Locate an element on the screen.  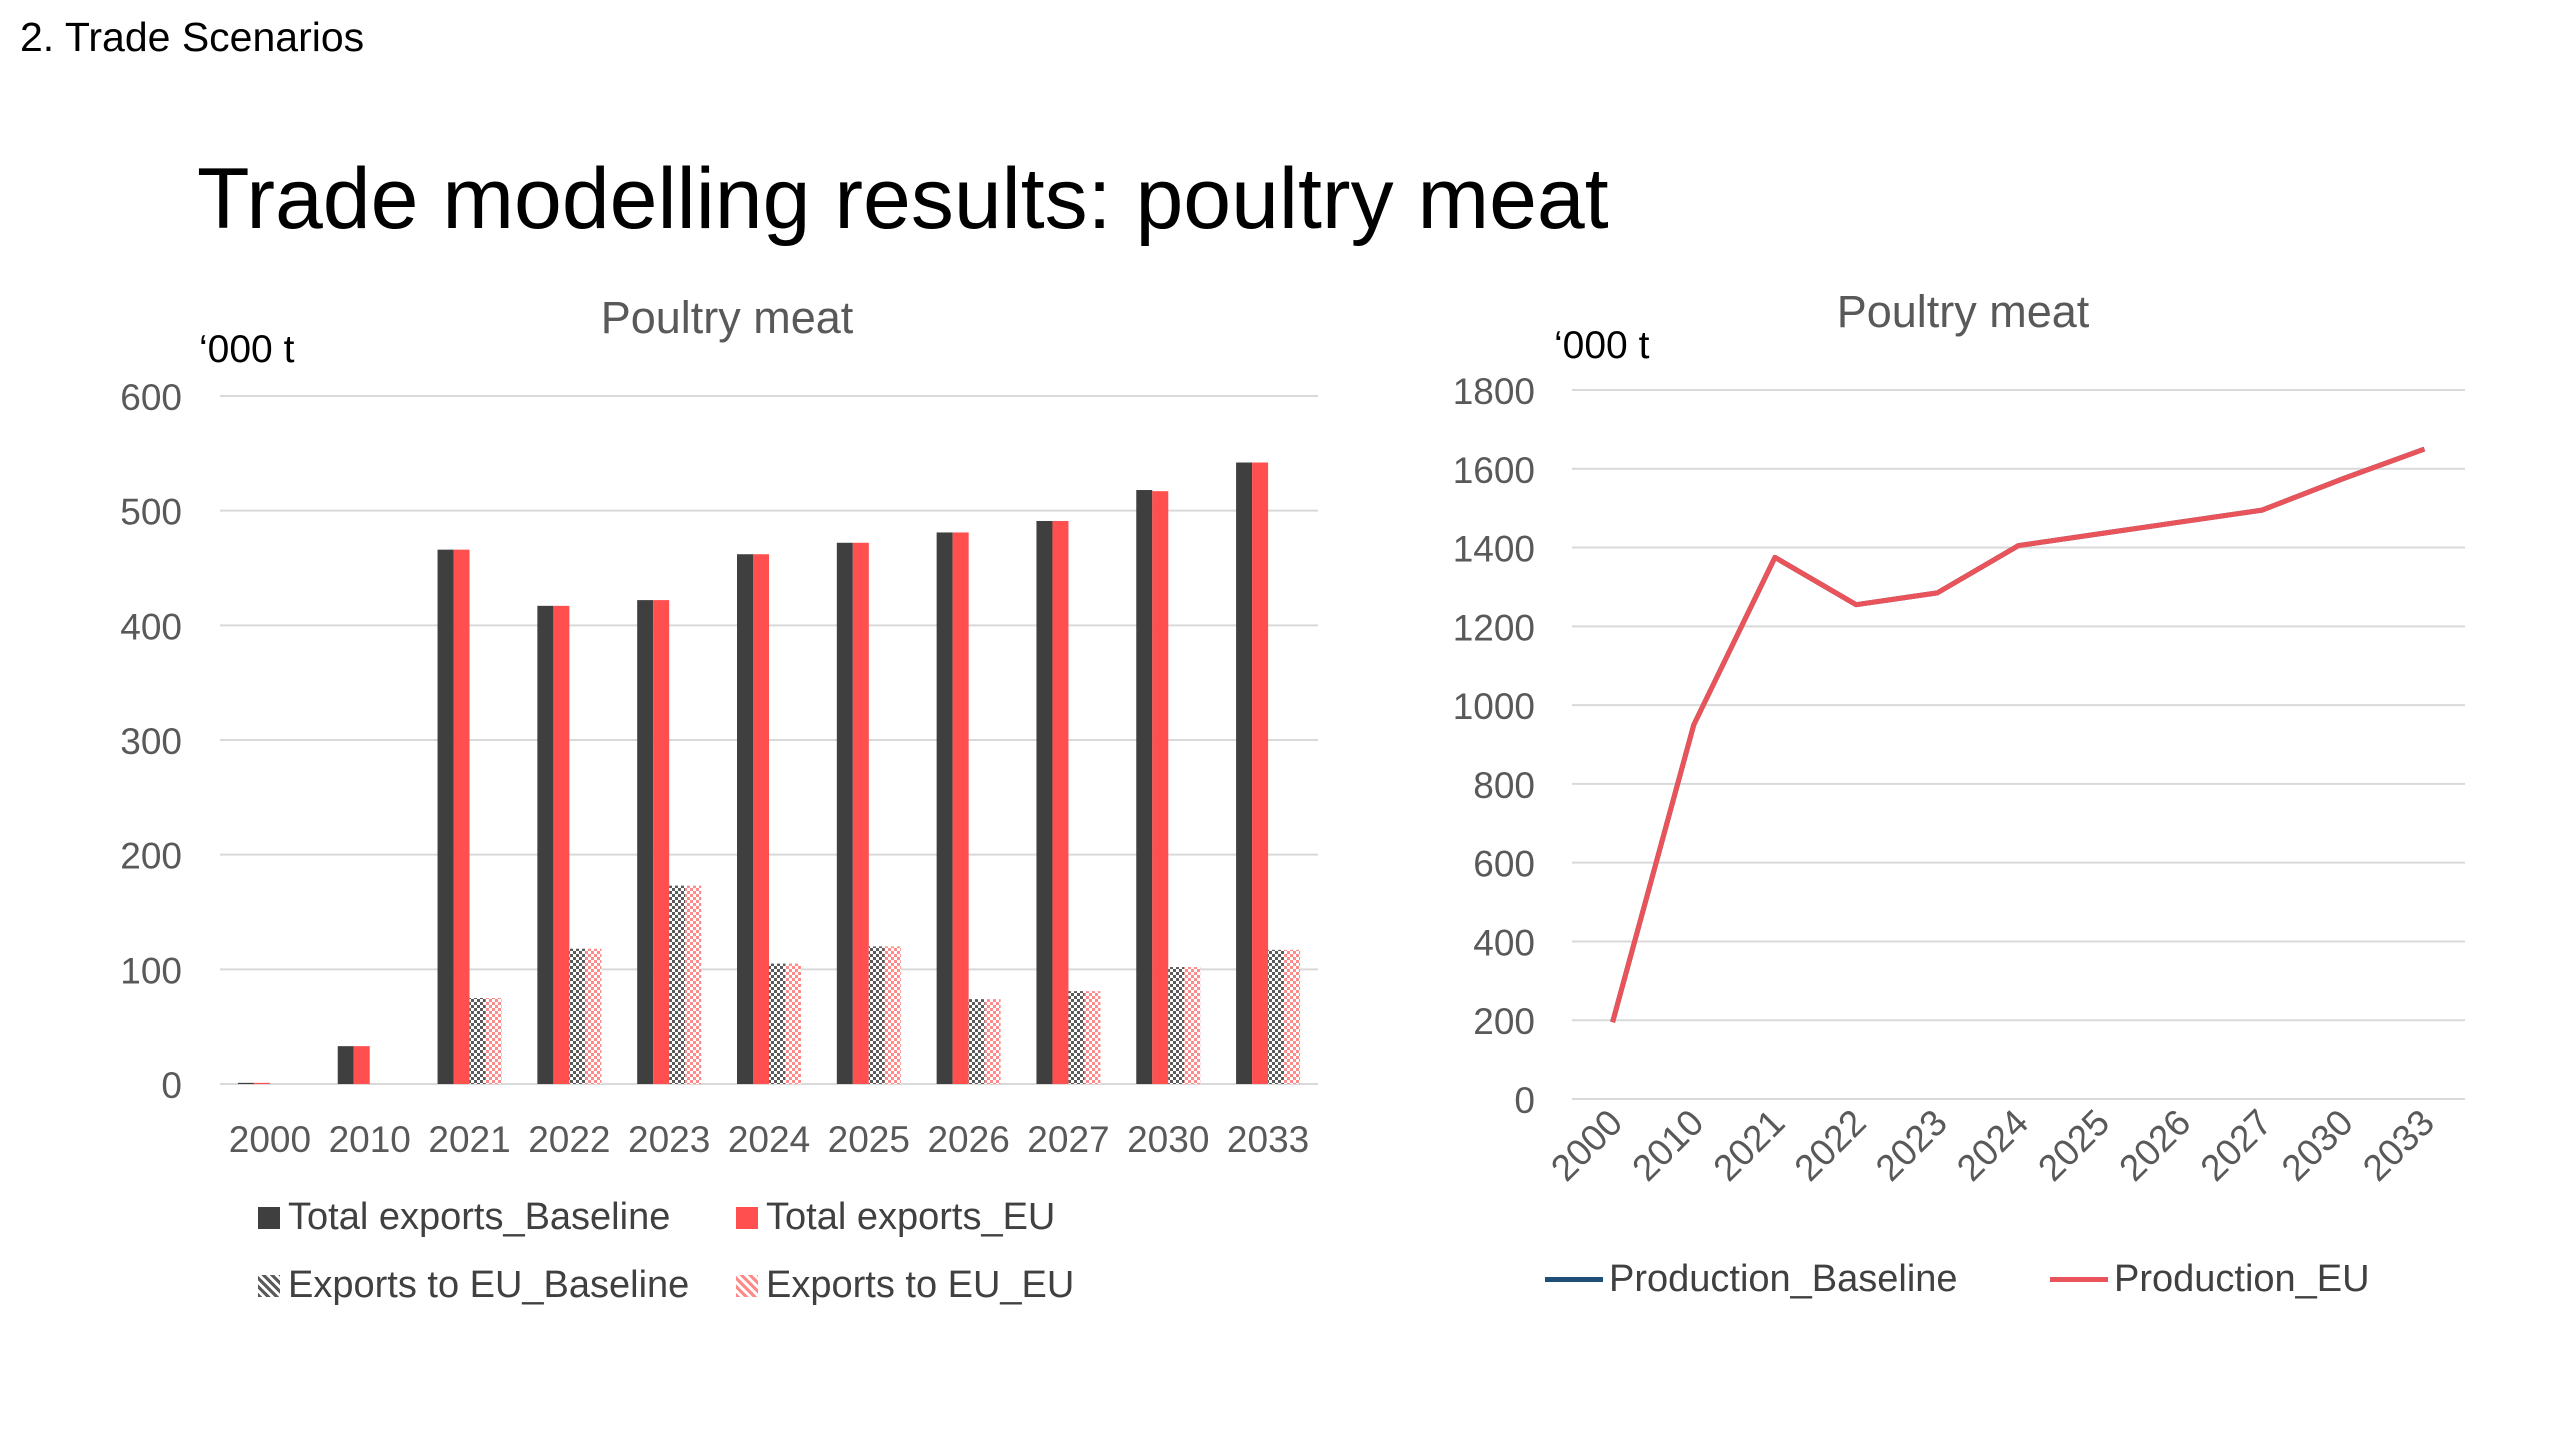
y-tick-label: 100 is located at coordinates (151, 970).